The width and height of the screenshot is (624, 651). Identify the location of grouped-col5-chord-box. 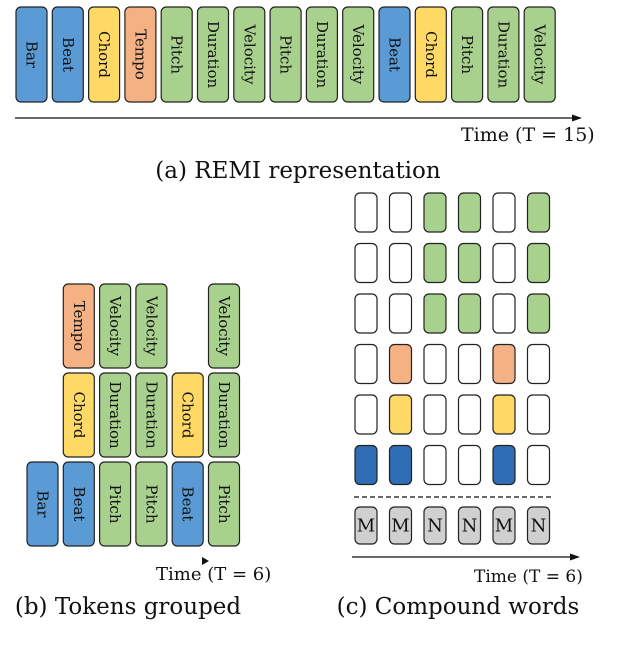
(187, 415).